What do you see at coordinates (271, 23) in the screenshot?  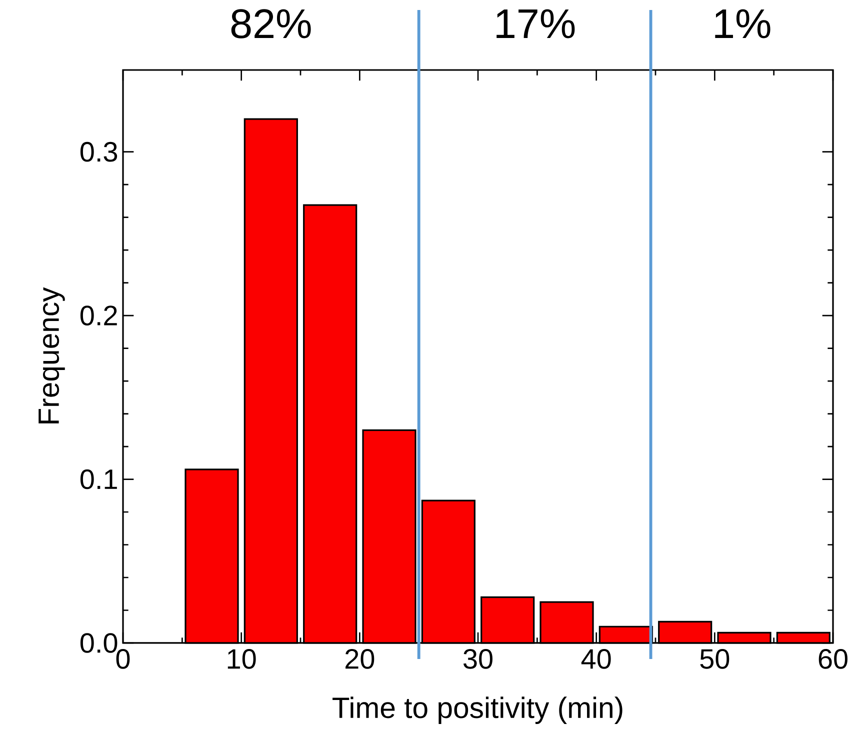 I see `text: 82%` at bounding box center [271, 23].